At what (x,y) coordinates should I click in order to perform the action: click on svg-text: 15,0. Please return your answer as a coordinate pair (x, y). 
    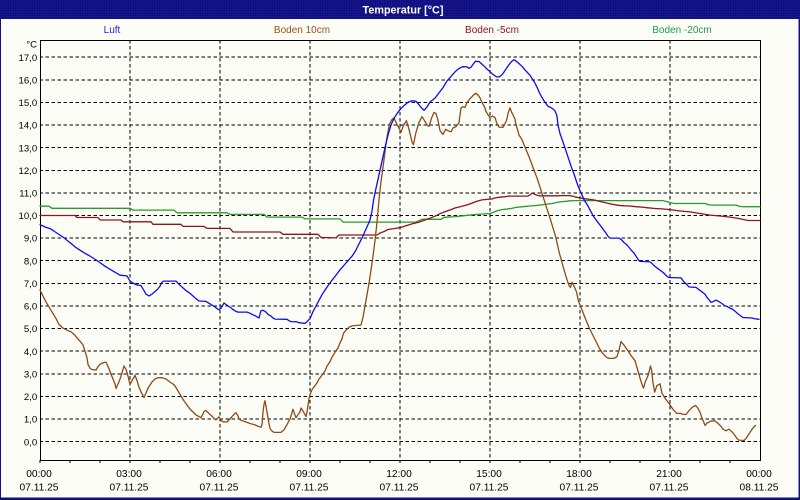
    Looking at the image, I should click on (28, 103).